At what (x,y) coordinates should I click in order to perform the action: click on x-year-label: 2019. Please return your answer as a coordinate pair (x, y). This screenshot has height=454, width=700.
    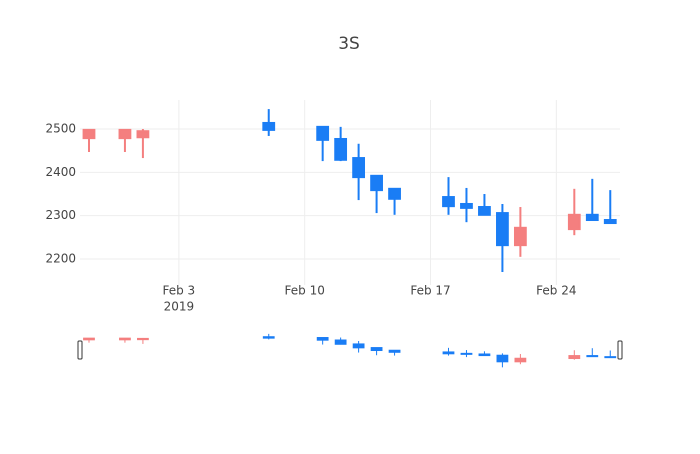
    Looking at the image, I should click on (179, 307).